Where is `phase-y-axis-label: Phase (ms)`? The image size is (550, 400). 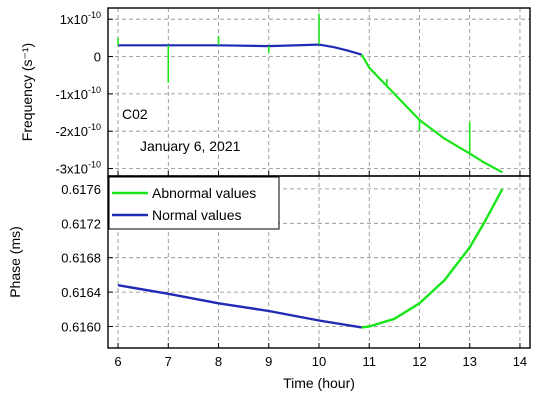
phase-y-axis-label: Phase (ms) is located at coordinates (15, 262).